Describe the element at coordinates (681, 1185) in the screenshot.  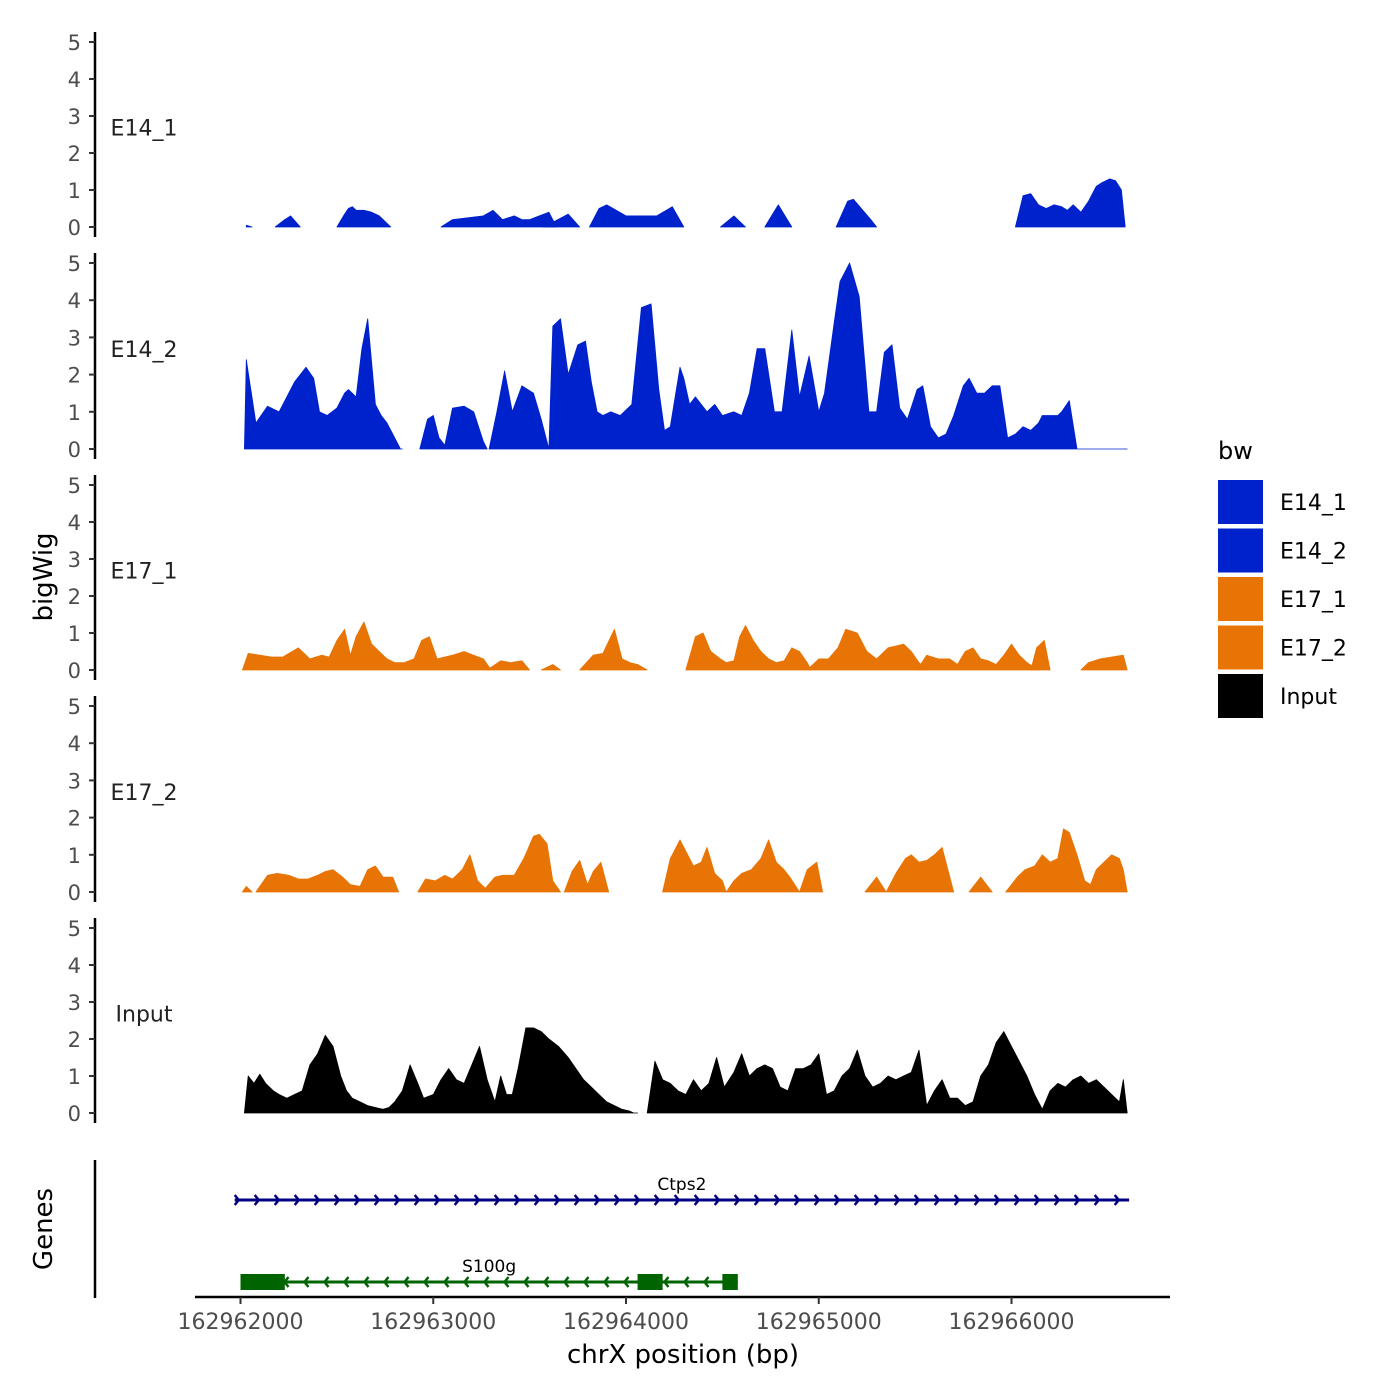
I see `gene-label: Ctps2` at that location.